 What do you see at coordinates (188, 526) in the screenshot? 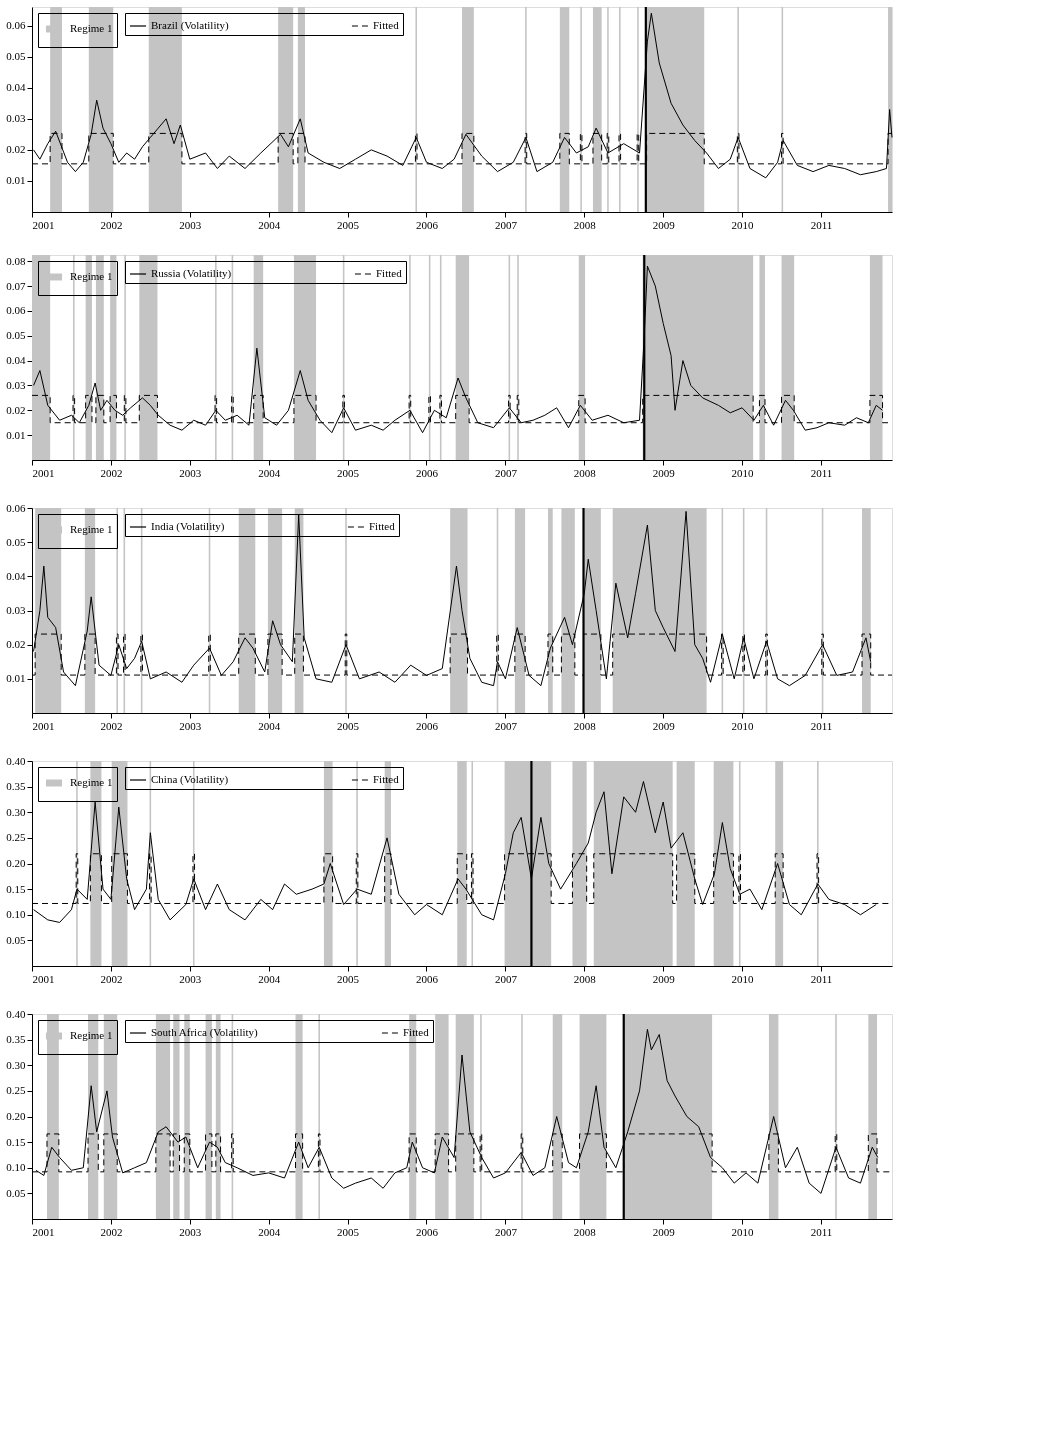
I see `legend-label: India (Volatility)` at bounding box center [188, 526].